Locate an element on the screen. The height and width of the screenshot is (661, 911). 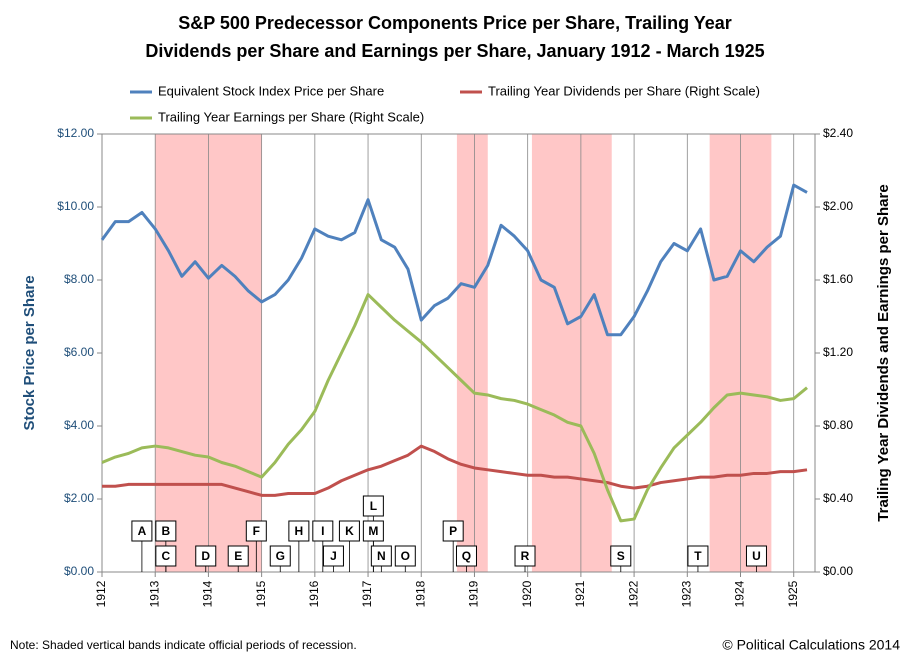
event-label: P is located at coordinates (453, 531).